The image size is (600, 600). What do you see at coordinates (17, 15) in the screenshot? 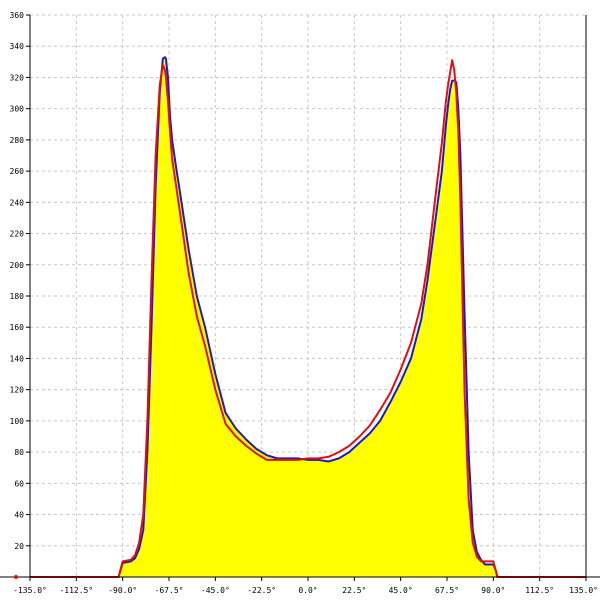
I see `y-tick-label: 360` at bounding box center [17, 15].